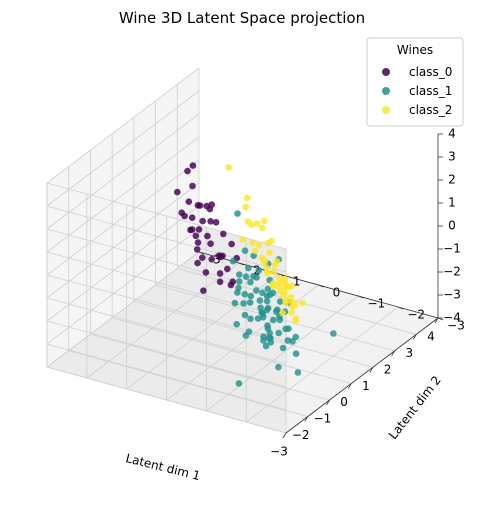 This screenshot has height=511, width=491. I want to click on legend-box, so click(415, 82).